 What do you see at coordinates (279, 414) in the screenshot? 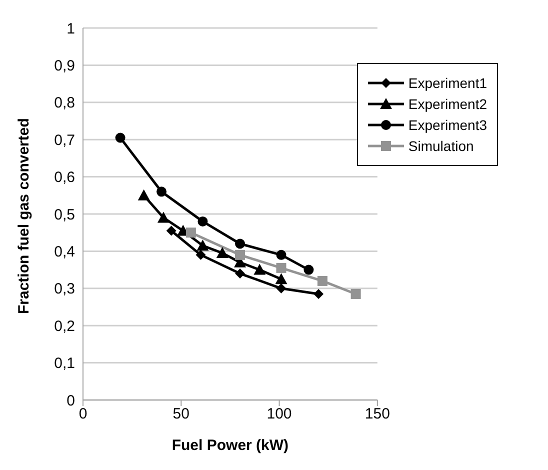
I see `x-tick-label: 100` at bounding box center [279, 414].